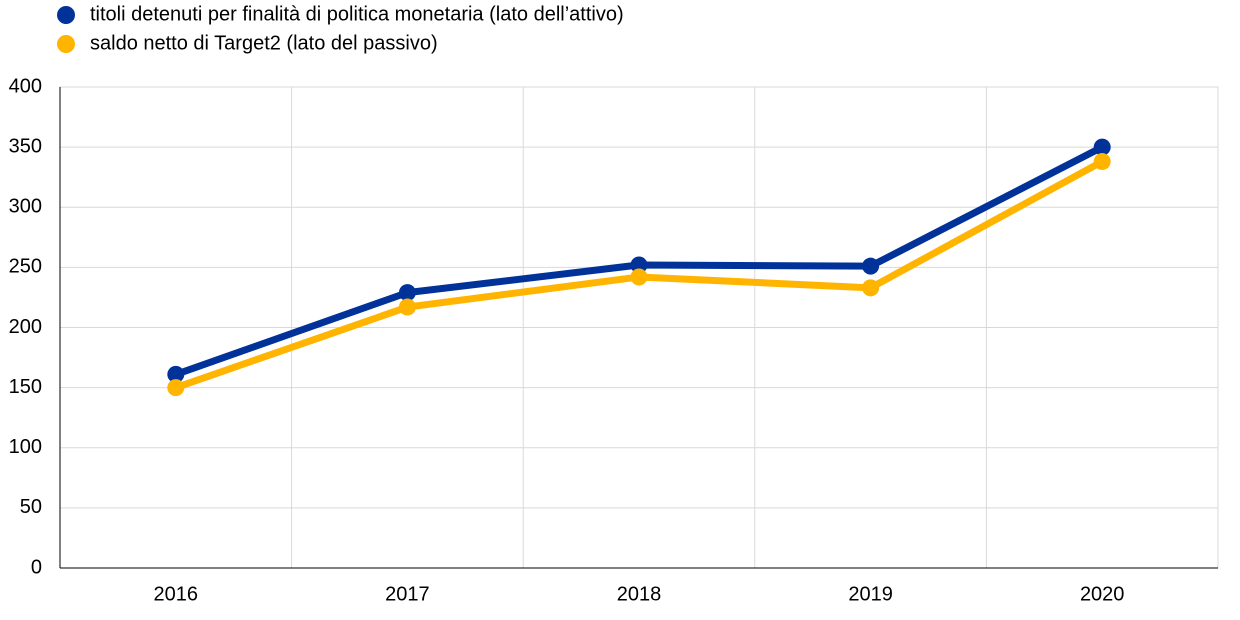  Describe the element at coordinates (31, 507) in the screenshot. I see `y-tick-label: 50` at that location.